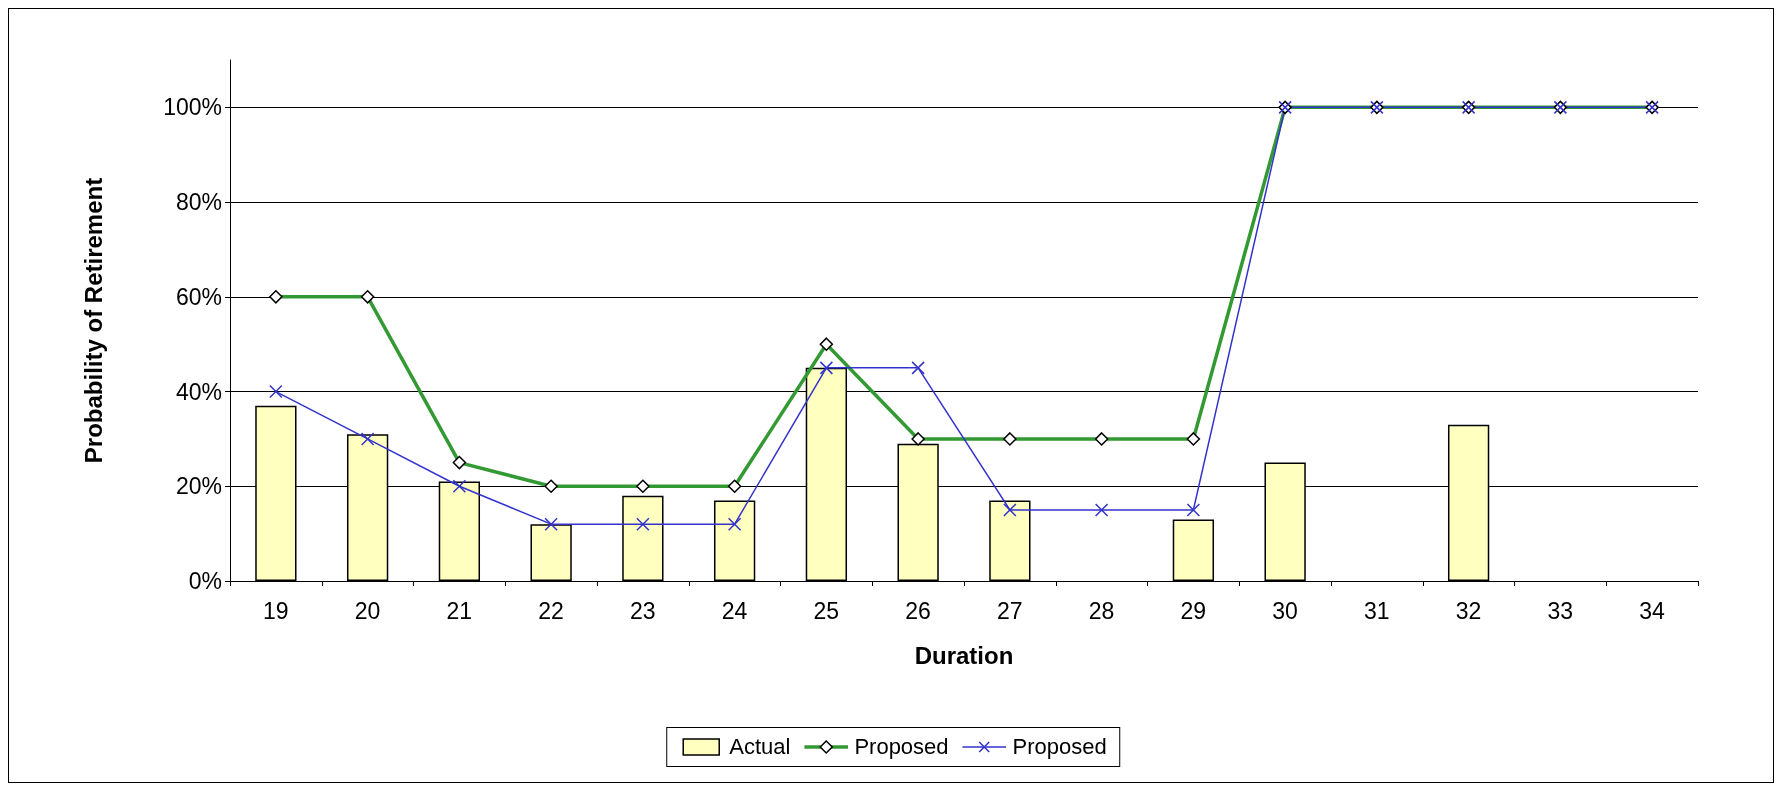 The width and height of the screenshot is (1786, 793). I want to click on x-tick-label: 28, so click(1101, 610).